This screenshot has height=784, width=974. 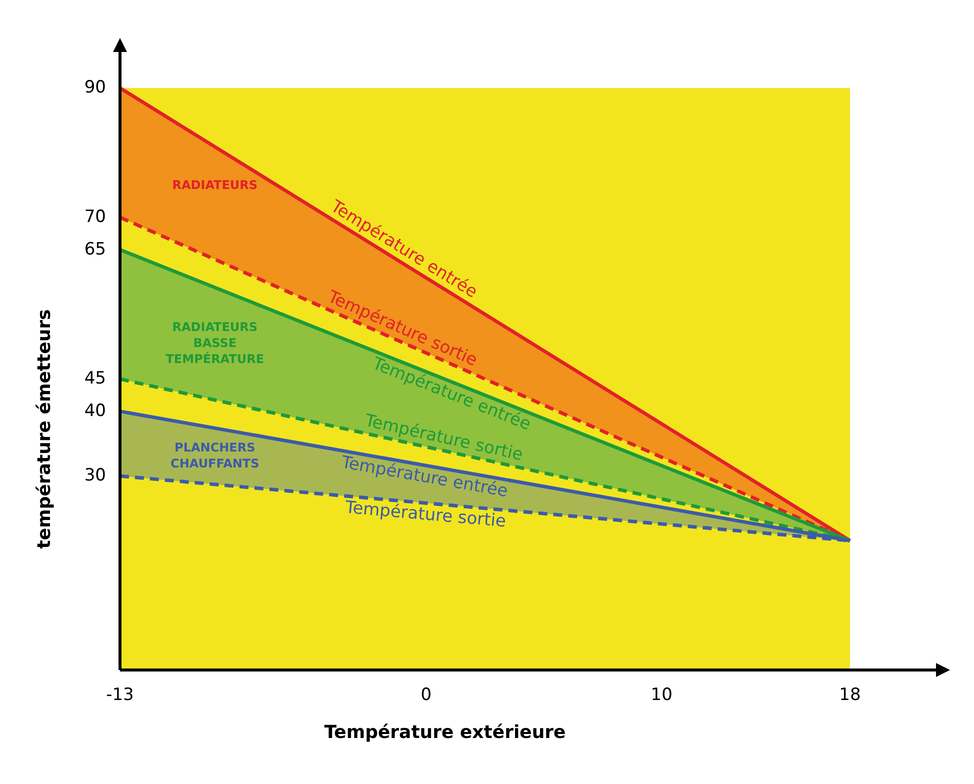 What do you see at coordinates (215, 185) in the screenshot?
I see `annotation: RADIATEURS` at bounding box center [215, 185].